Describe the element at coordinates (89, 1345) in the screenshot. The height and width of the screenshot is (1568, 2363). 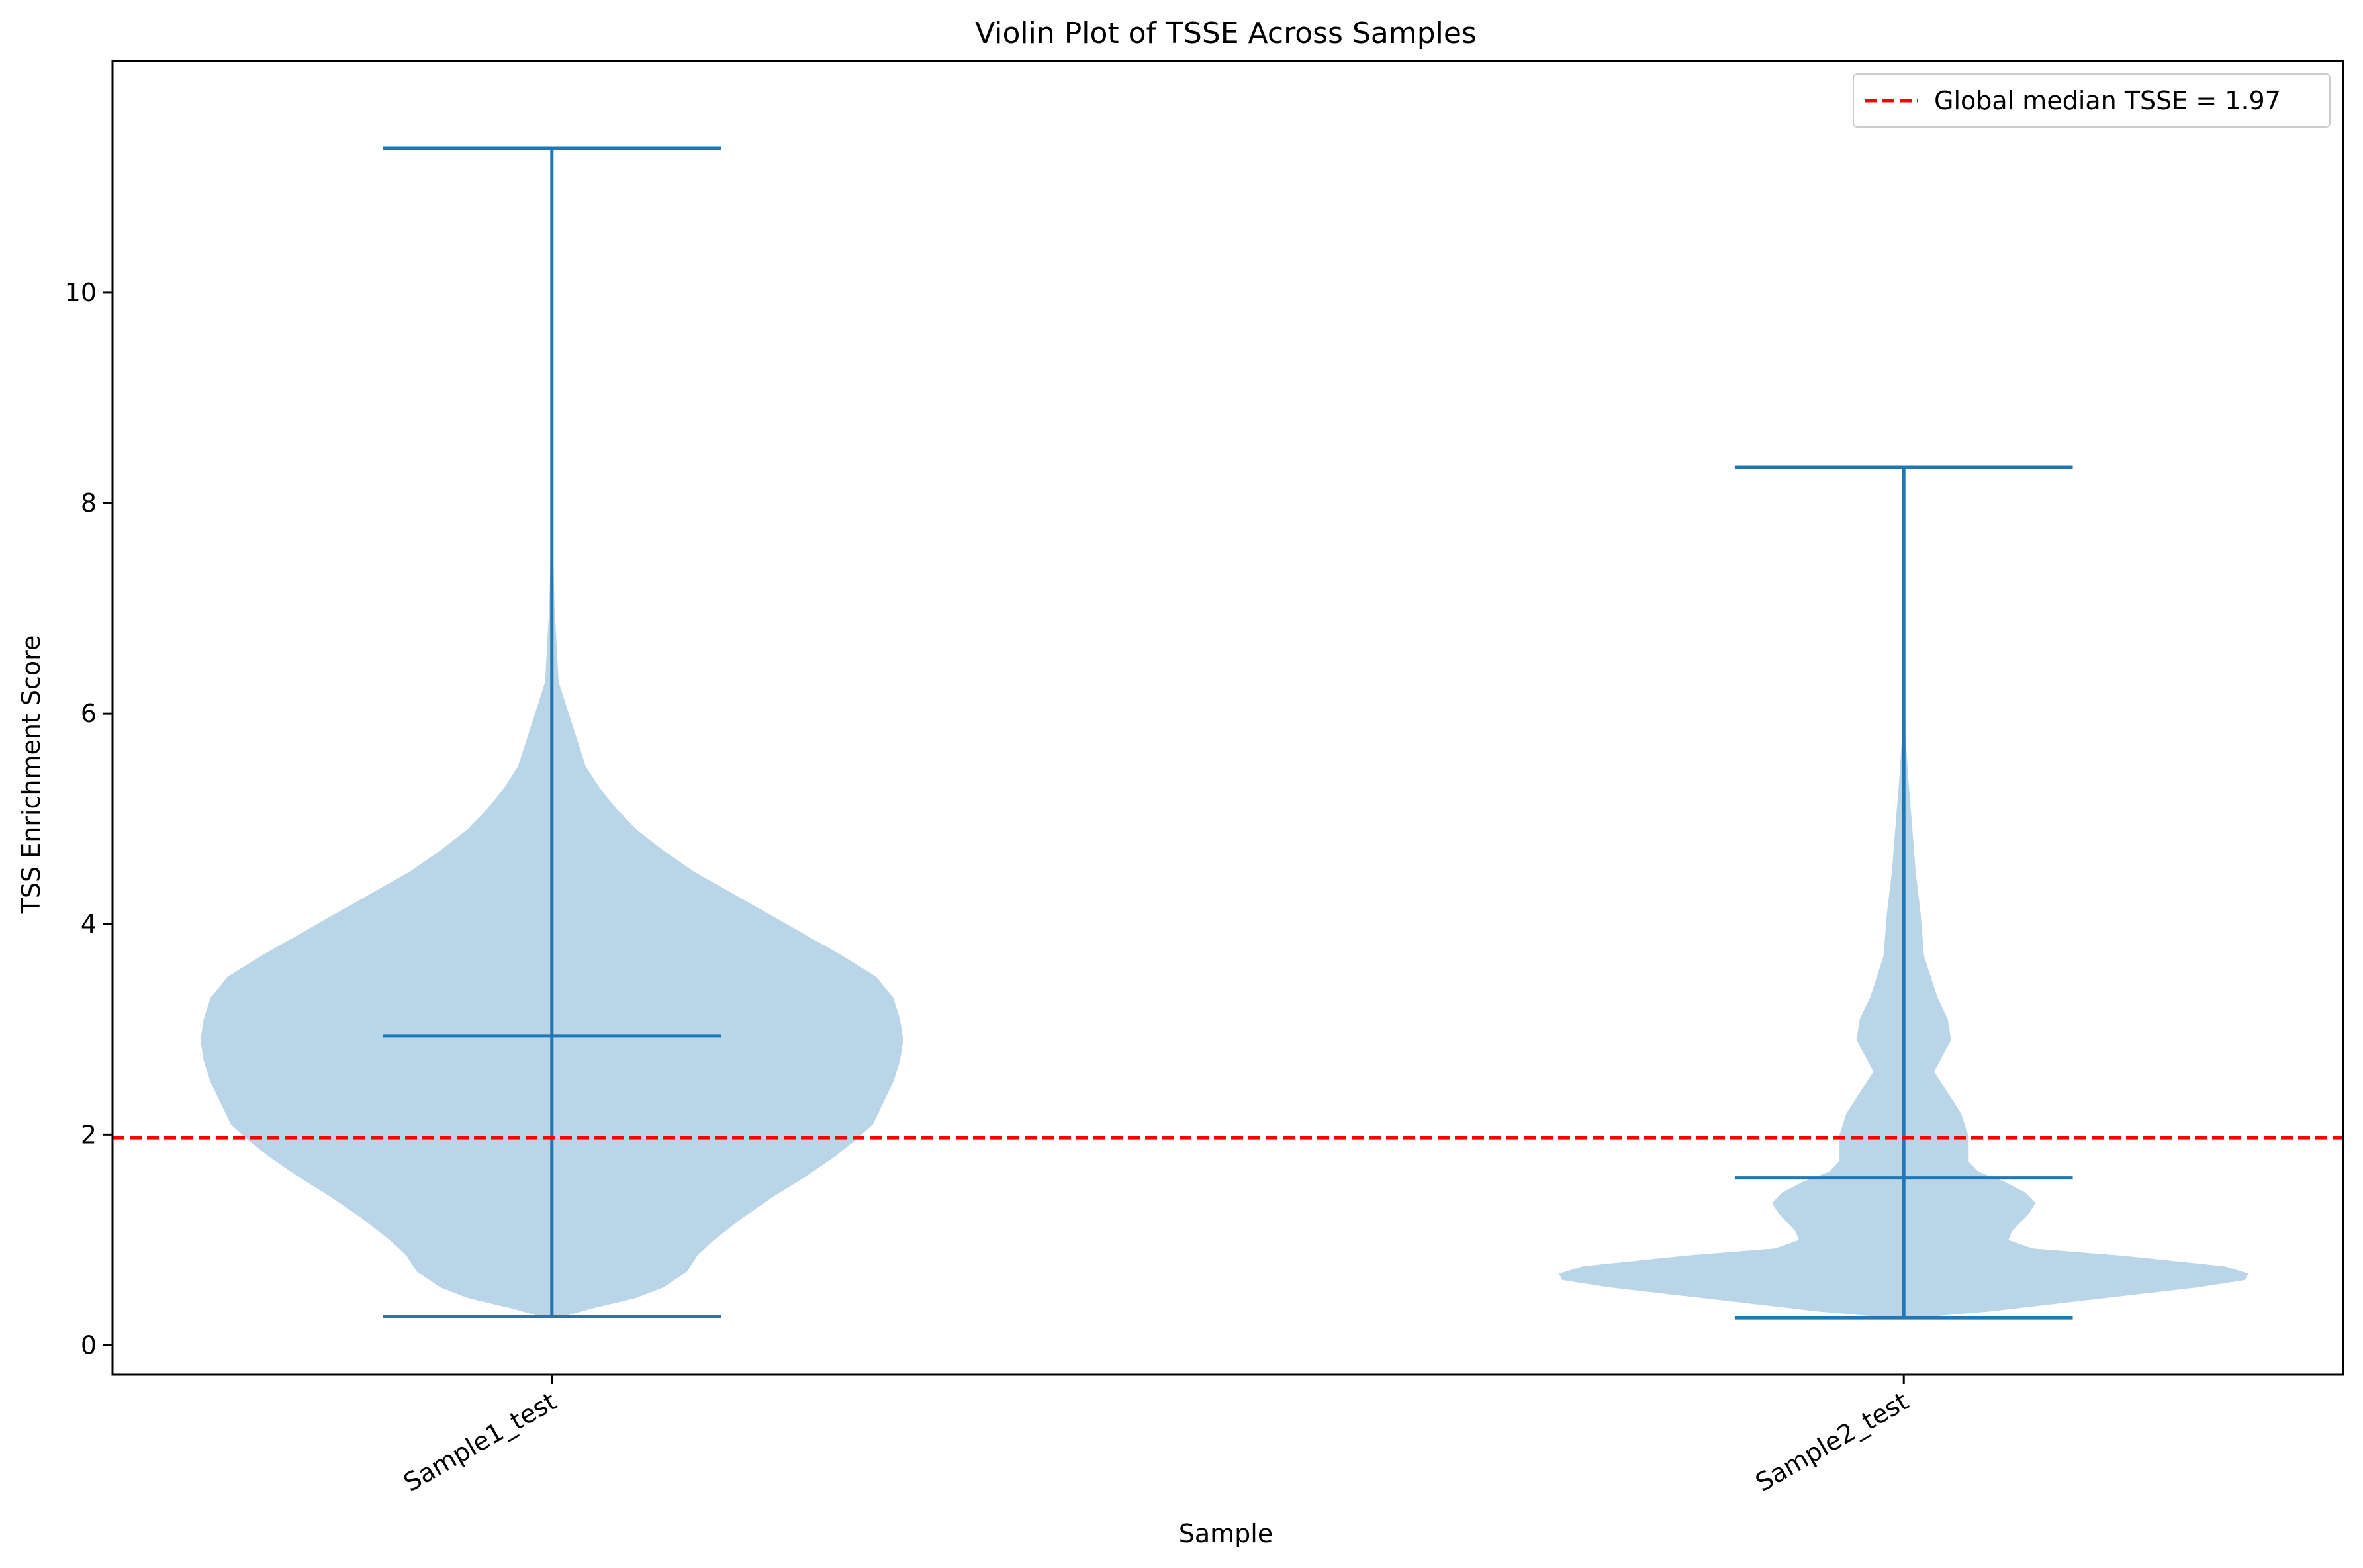
I see `y-tick-label: 0` at that location.